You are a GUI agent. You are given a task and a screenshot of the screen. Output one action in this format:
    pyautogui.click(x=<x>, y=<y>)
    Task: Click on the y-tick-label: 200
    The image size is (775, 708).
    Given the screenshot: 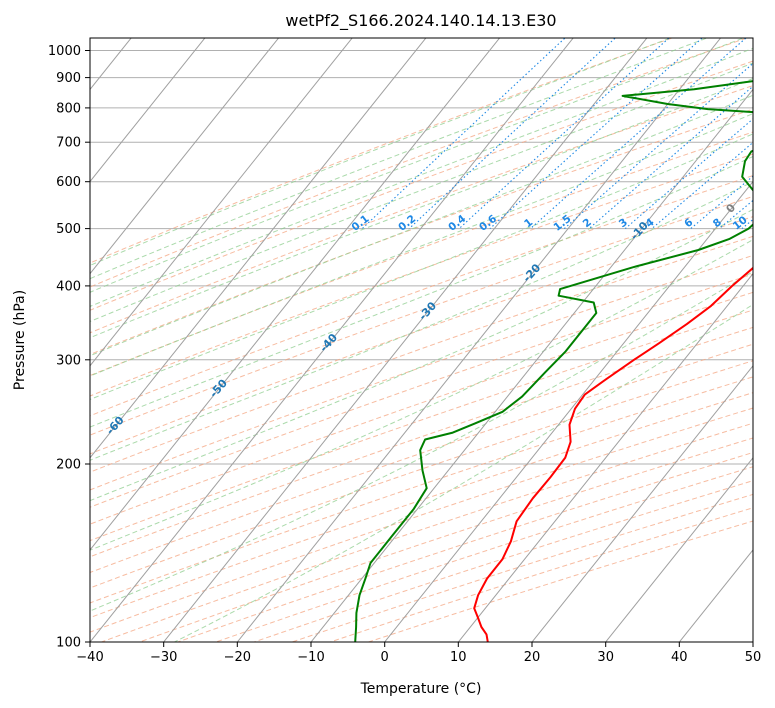 What is the action you would take?
    pyautogui.click(x=68, y=465)
    